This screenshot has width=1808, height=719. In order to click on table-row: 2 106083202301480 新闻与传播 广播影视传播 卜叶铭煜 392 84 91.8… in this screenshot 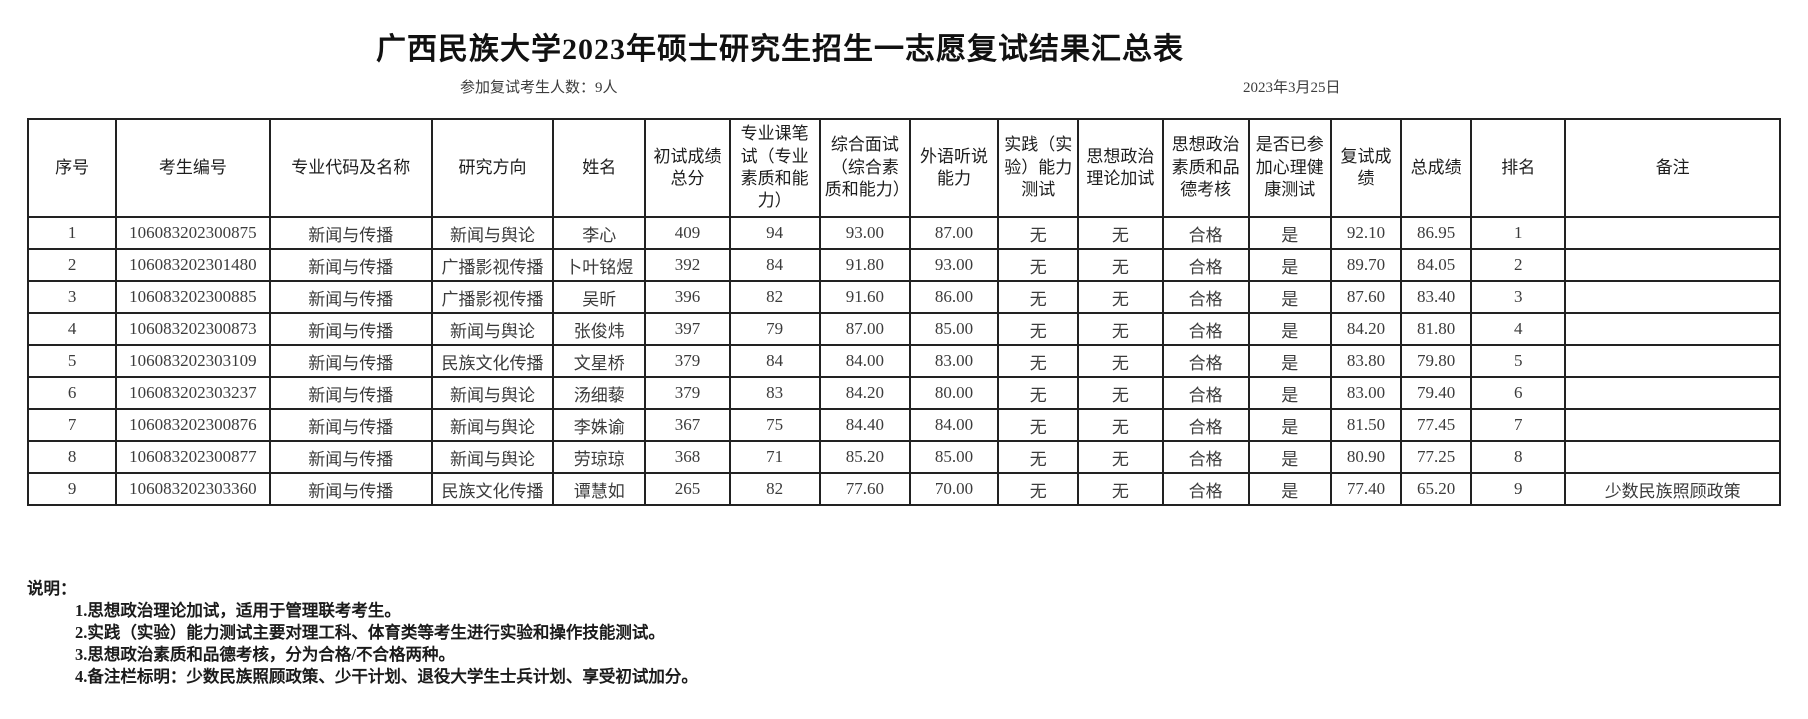, I will do `click(903, 265)`.